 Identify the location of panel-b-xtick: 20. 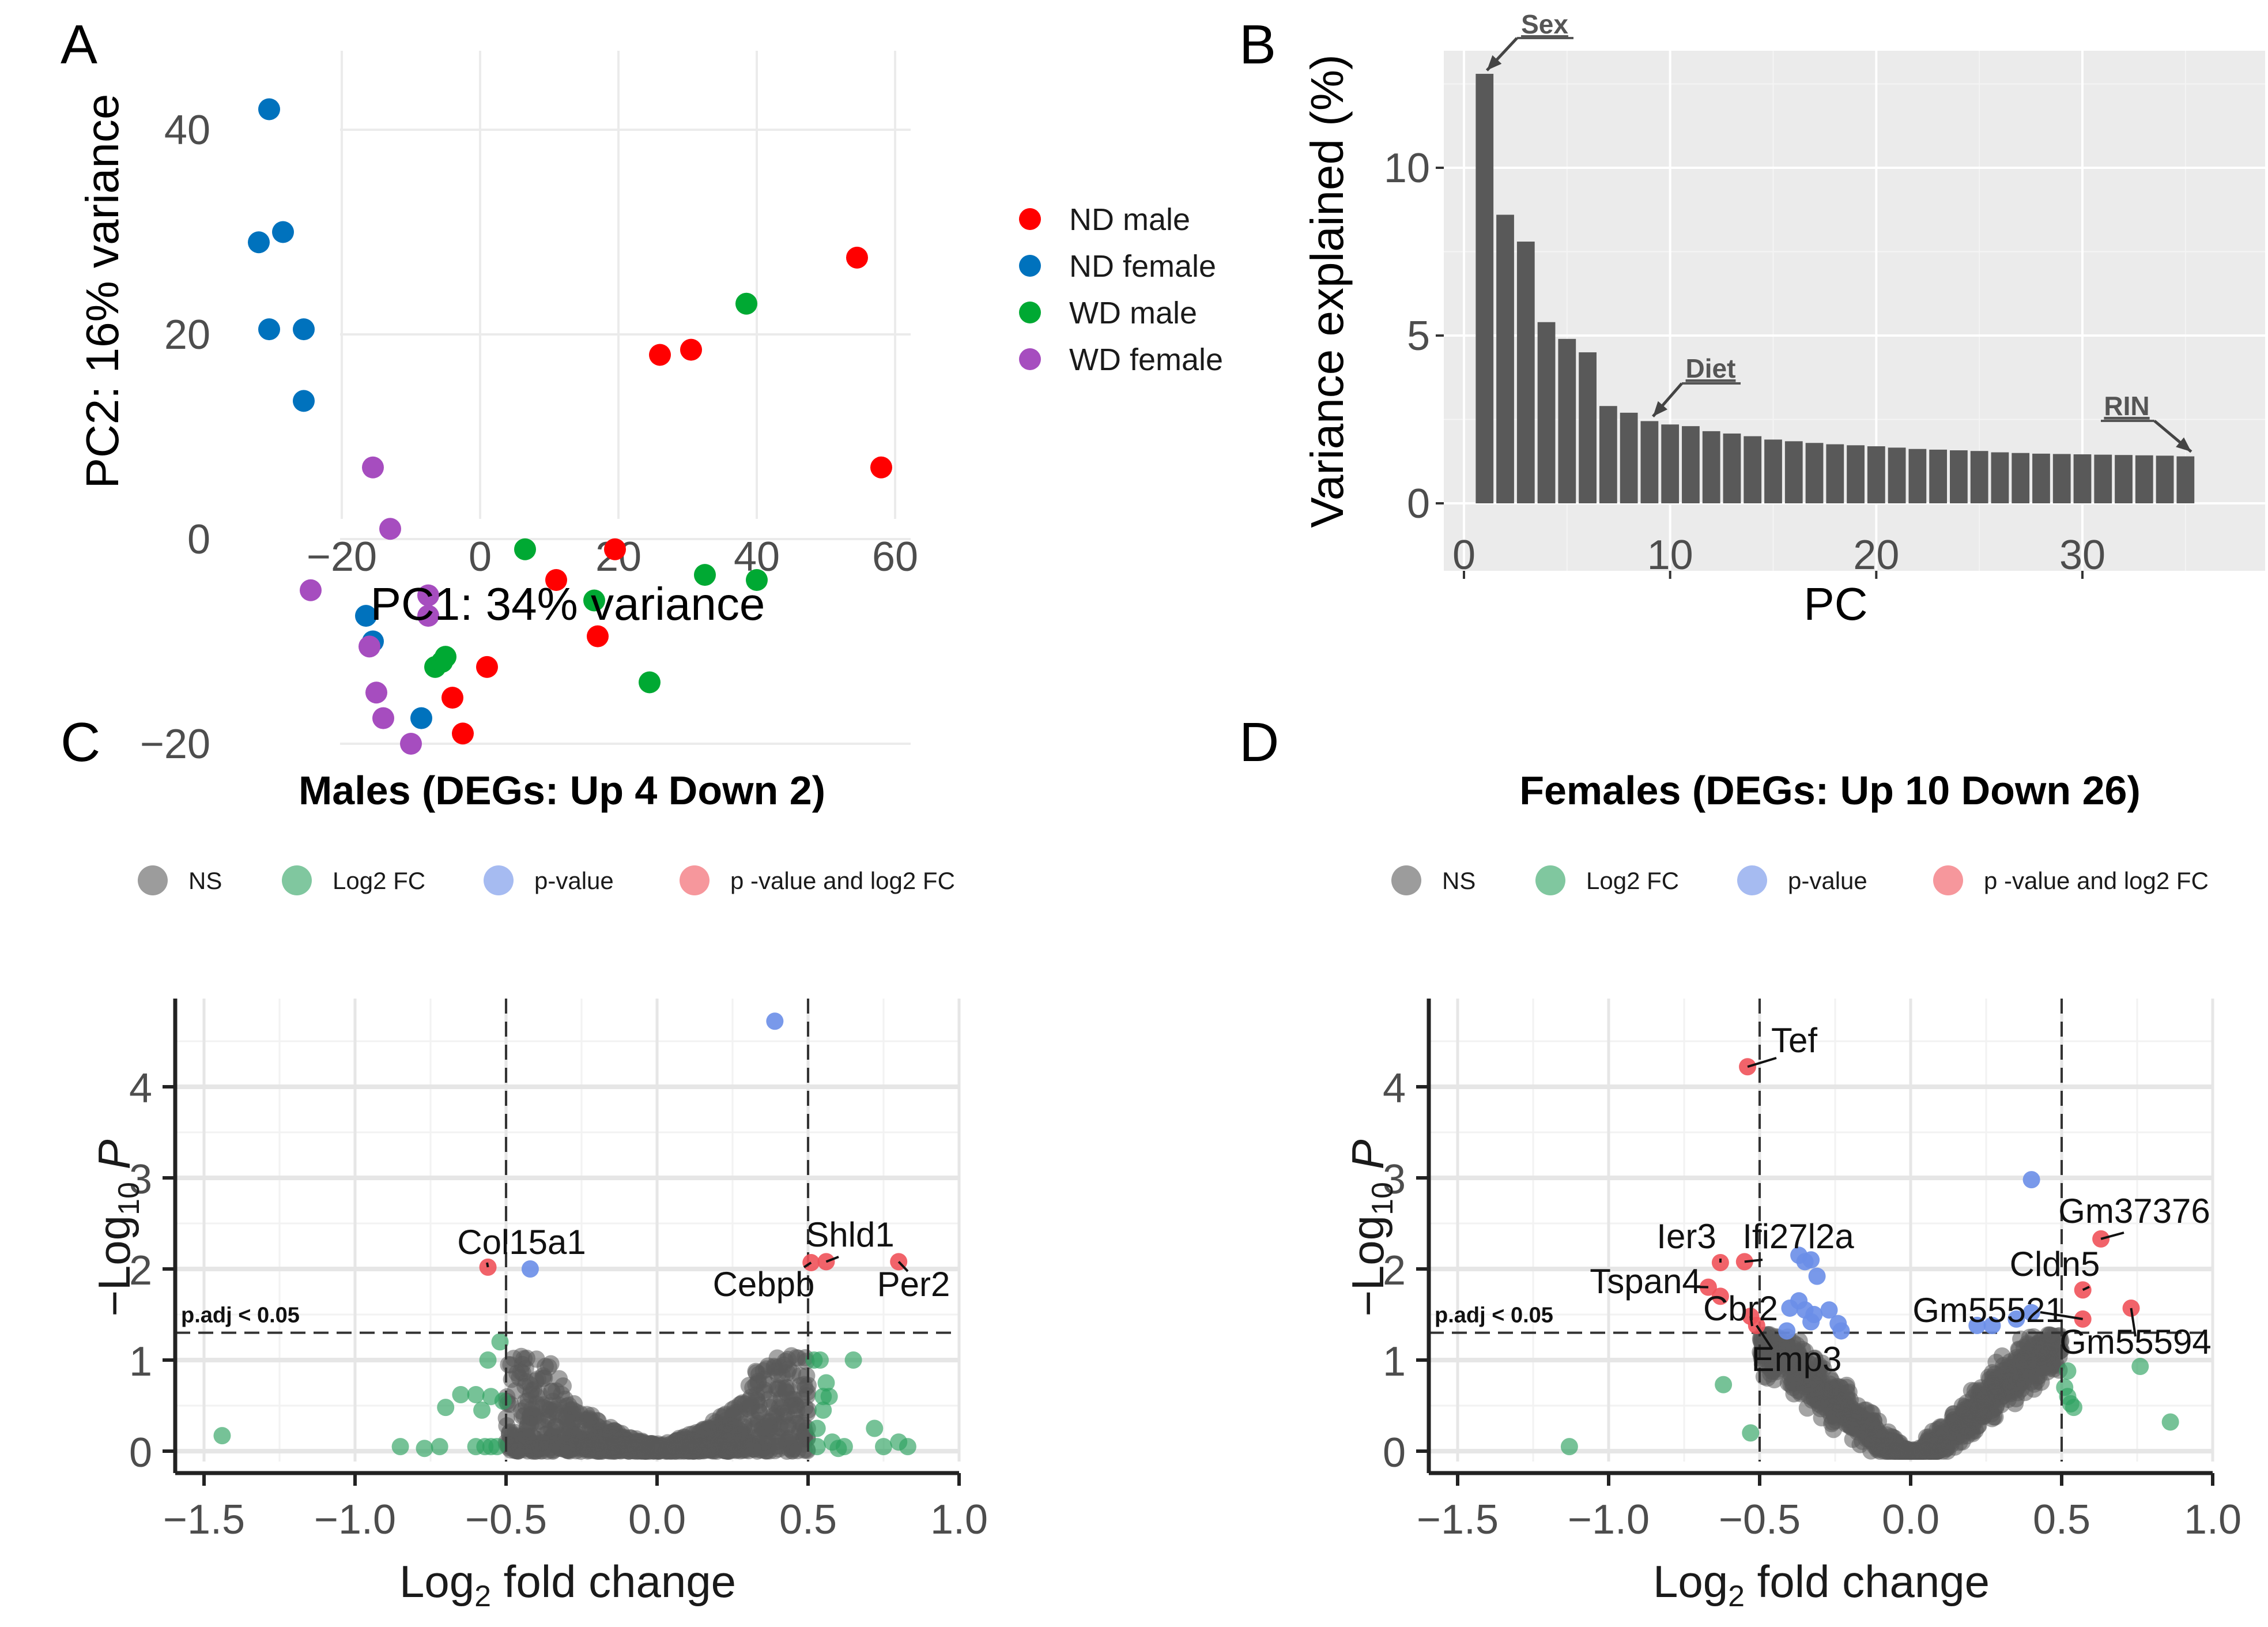
(1876, 555).